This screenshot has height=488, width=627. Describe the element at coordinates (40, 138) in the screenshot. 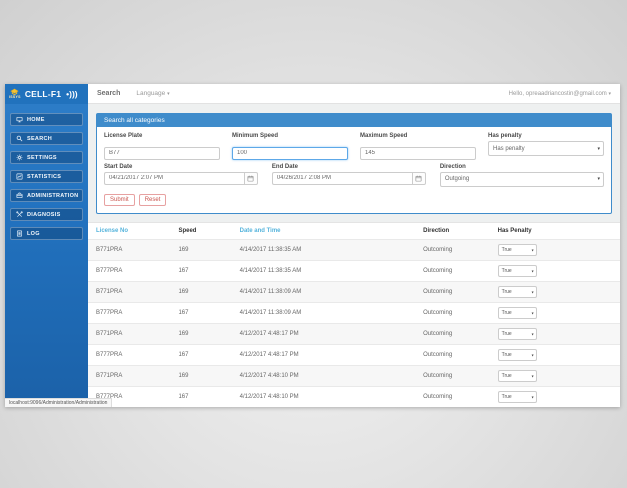

I see `sidebar-item-label: SEARCH` at that location.